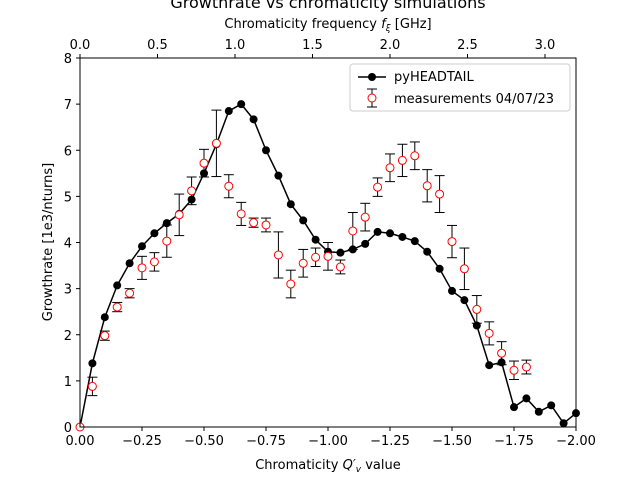  I want to click on top-x-tick-label: 3.0, so click(545, 45).